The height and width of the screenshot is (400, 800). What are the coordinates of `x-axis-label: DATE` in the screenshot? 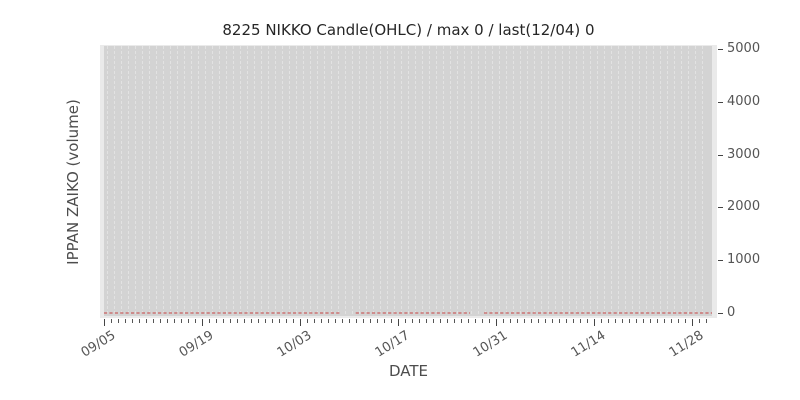 It's located at (408, 371).